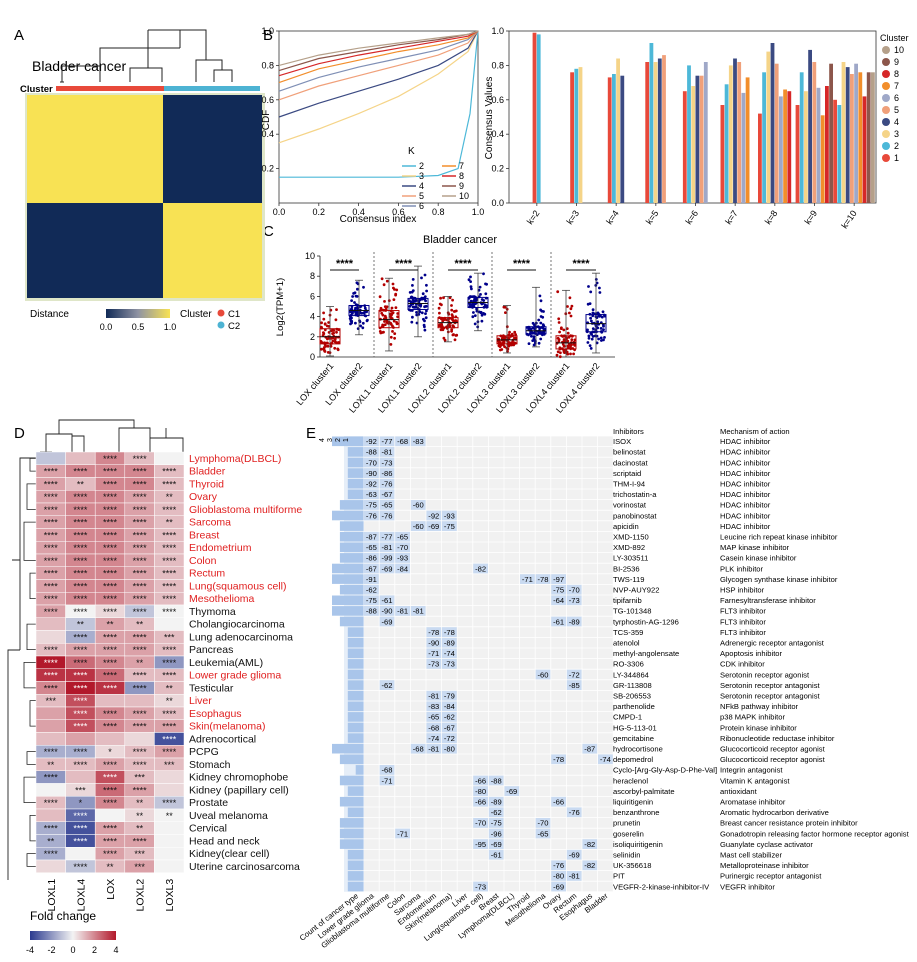 The height and width of the screenshot is (962, 917). What do you see at coordinates (221, 313) in the screenshot?
I see `panel-a-legend-c1-dot` at bounding box center [221, 313].